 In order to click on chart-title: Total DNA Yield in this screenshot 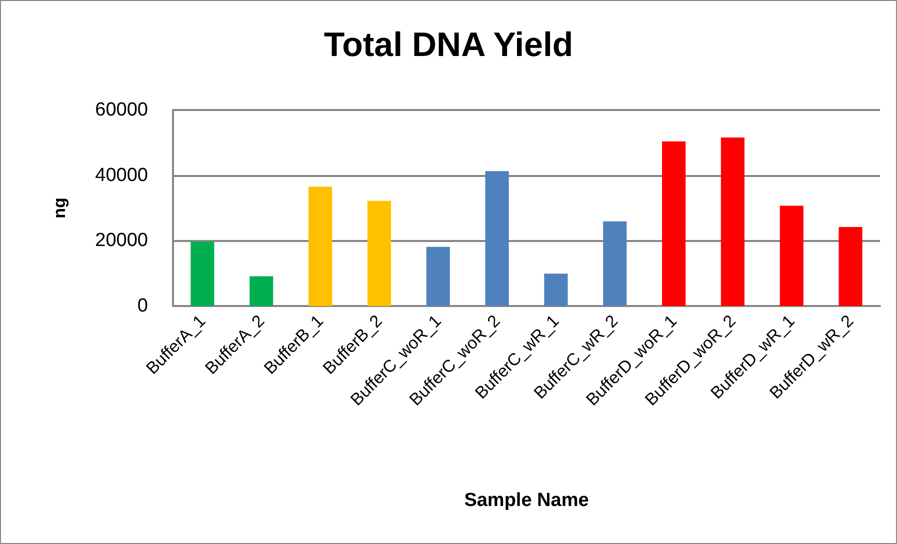, I will do `click(449, 45)`.